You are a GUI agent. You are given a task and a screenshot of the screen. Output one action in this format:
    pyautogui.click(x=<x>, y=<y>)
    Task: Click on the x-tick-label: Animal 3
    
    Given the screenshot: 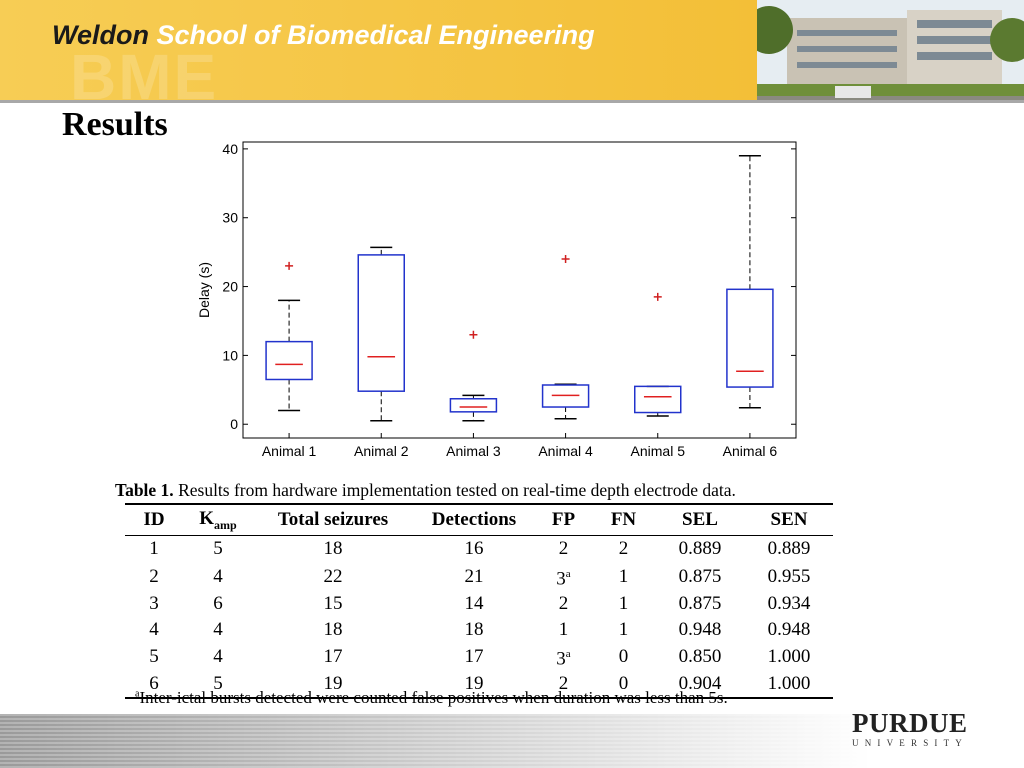 What is the action you would take?
    pyautogui.click(x=473, y=451)
    